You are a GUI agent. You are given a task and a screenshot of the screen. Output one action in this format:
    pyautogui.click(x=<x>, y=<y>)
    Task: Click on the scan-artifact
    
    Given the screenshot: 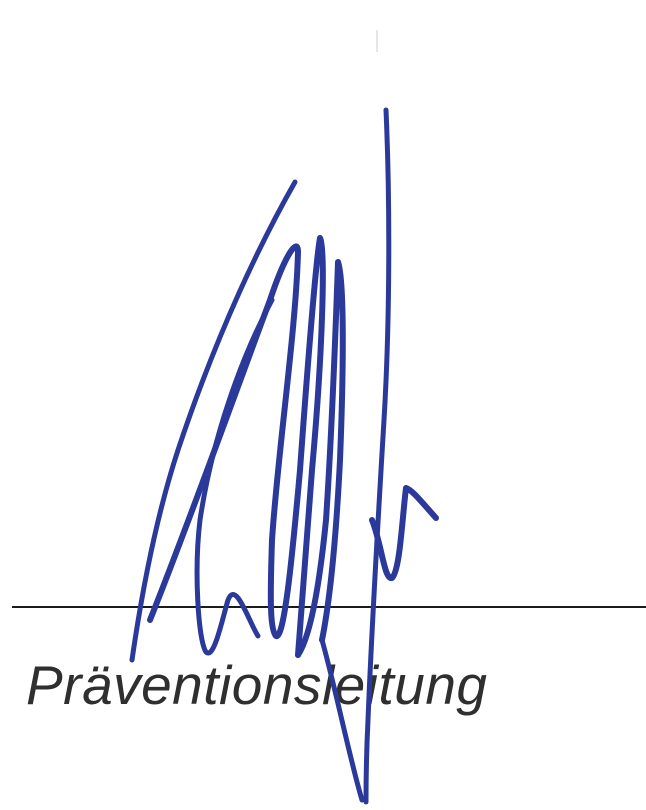 What is the action you would take?
    pyautogui.click(x=377, y=41)
    